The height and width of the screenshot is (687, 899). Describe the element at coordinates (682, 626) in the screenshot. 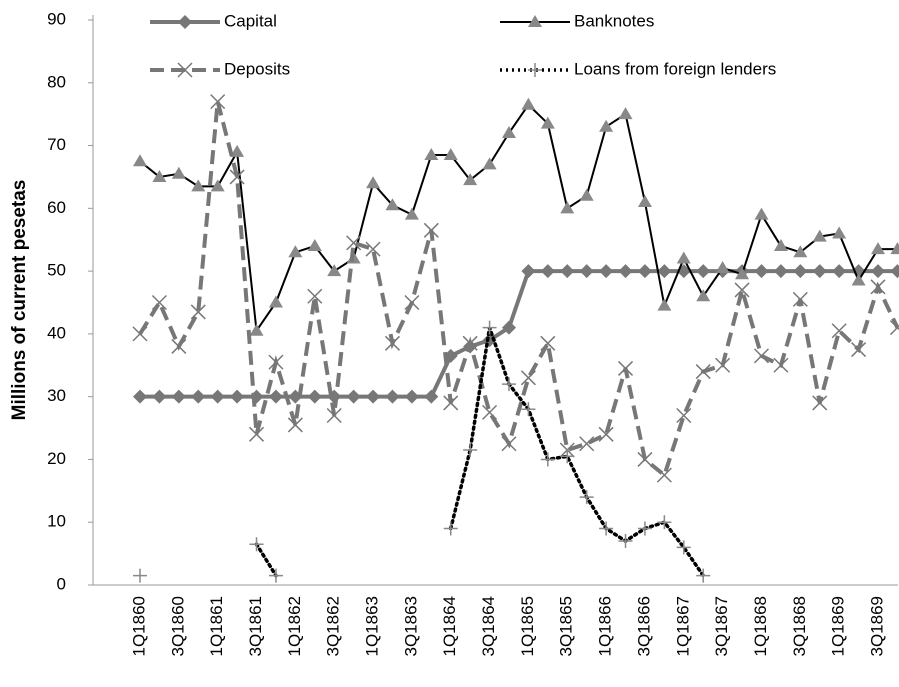

I see `x-tick-label: 1Q1867` at that location.